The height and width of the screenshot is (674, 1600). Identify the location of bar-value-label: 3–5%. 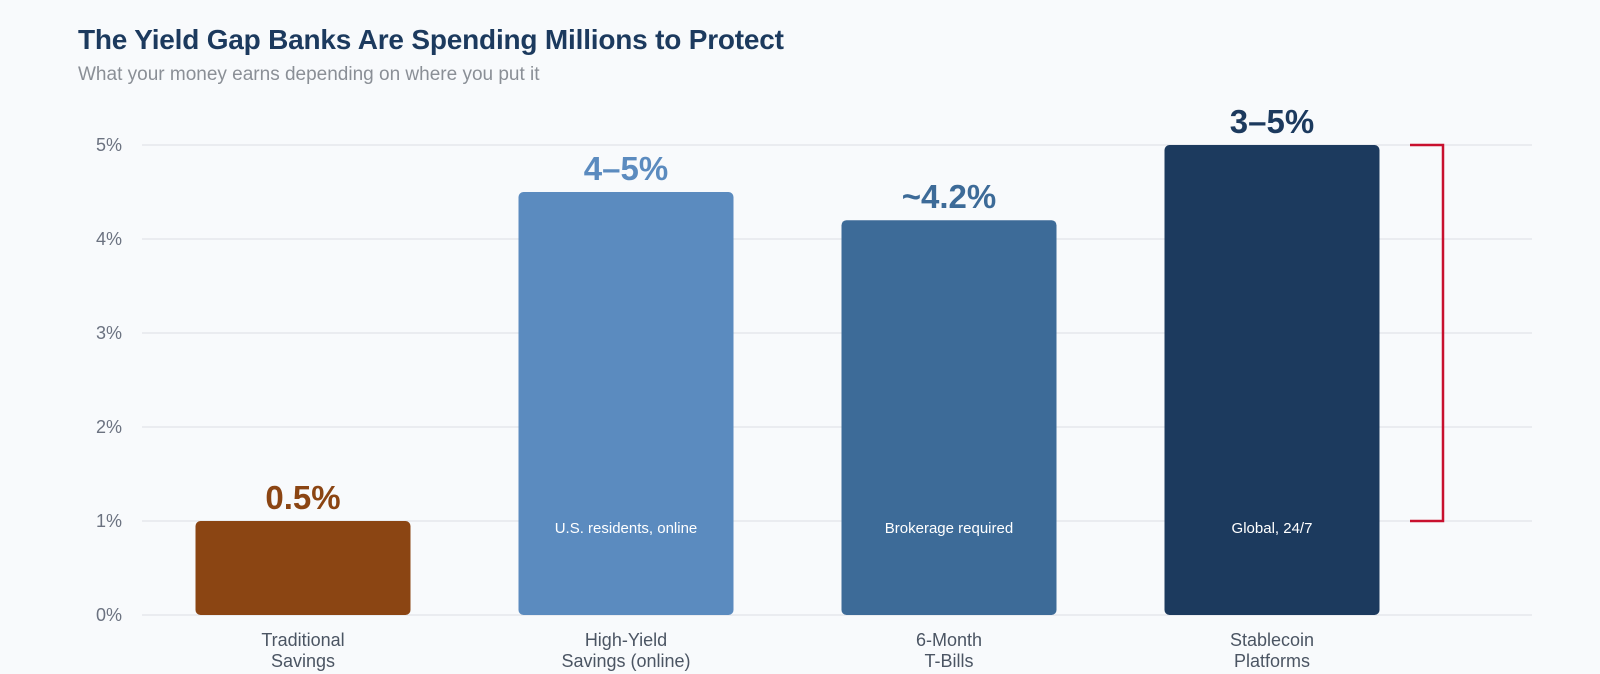
(1272, 121).